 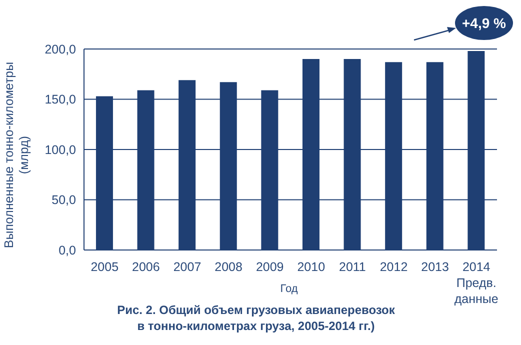 What do you see at coordinates (256, 318) in the screenshot?
I see `text: Рис. 2. Общий объем грузовых авиаперевозок в тонно-километрах груза, 2005-2014 гг.)` at bounding box center [256, 318].